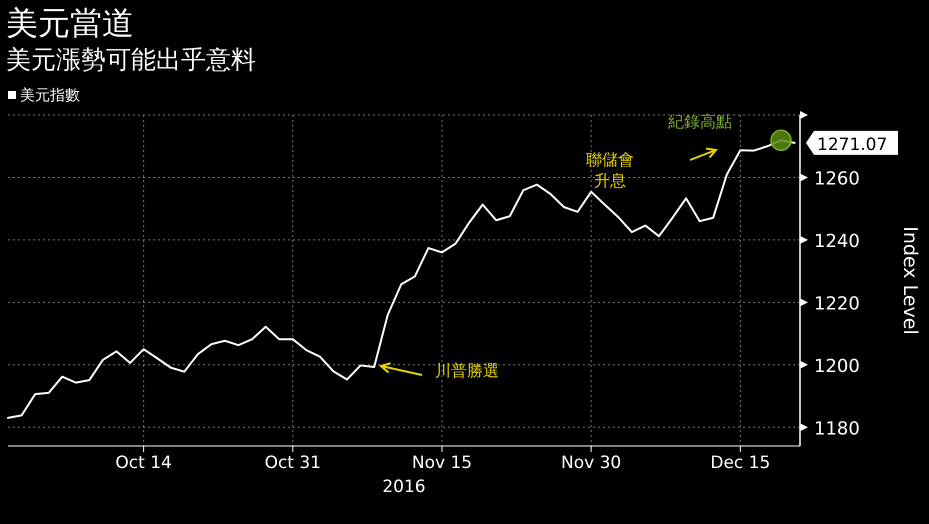 The height and width of the screenshot is (524, 929). I want to click on y-tick-label: 1240, so click(837, 241).